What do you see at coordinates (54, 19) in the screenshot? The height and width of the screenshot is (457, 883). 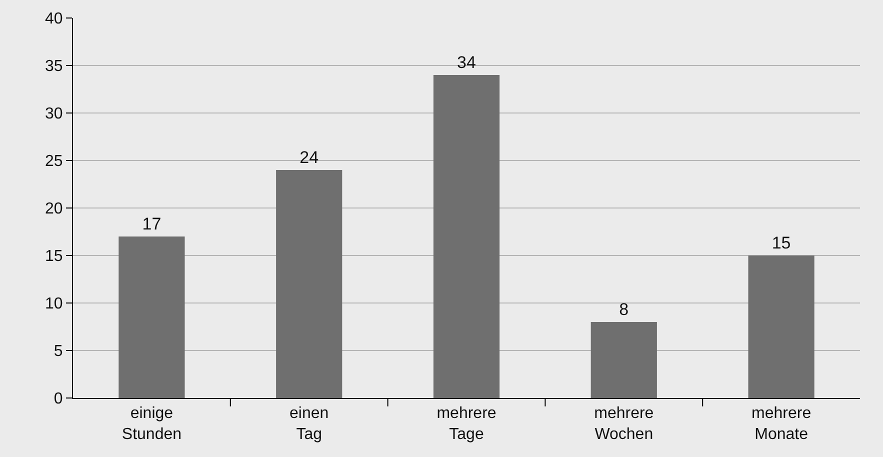 I see `y-tick-label: 40` at bounding box center [54, 19].